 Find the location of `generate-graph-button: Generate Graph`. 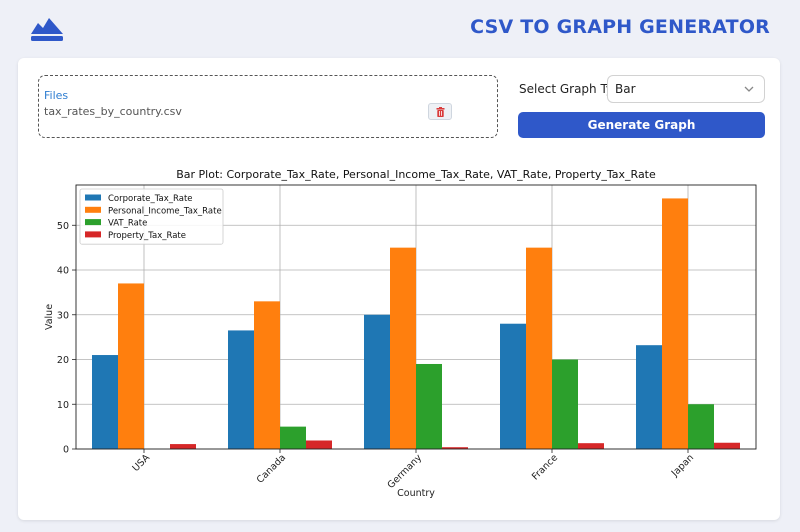

generate-graph-button: Generate Graph is located at coordinates (641, 125).